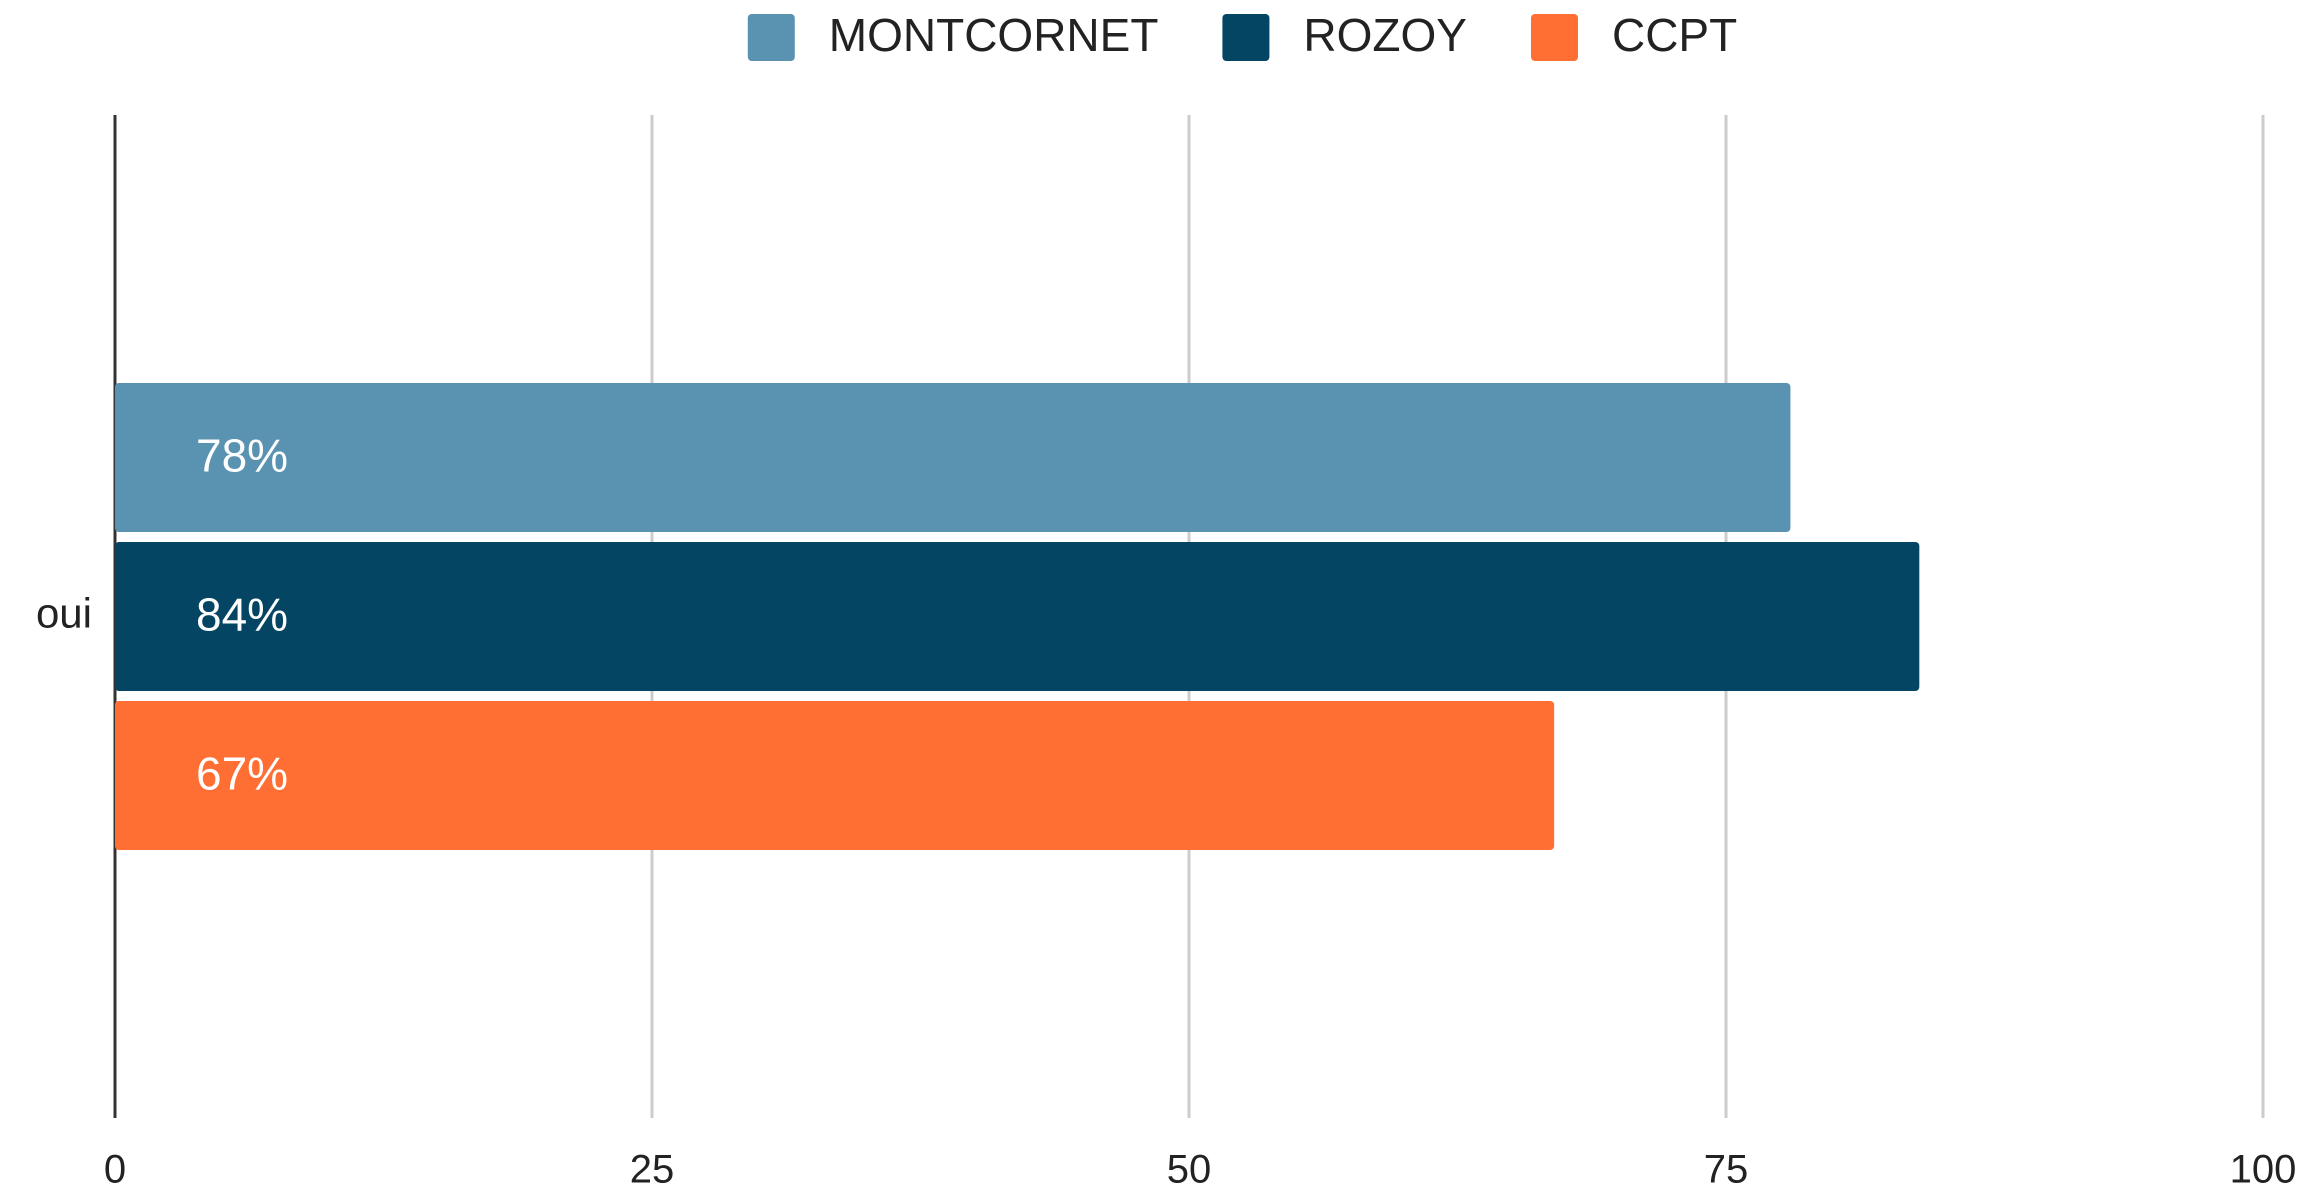  What do you see at coordinates (1726, 1170) in the screenshot?
I see `x-tick-label: 75` at bounding box center [1726, 1170].